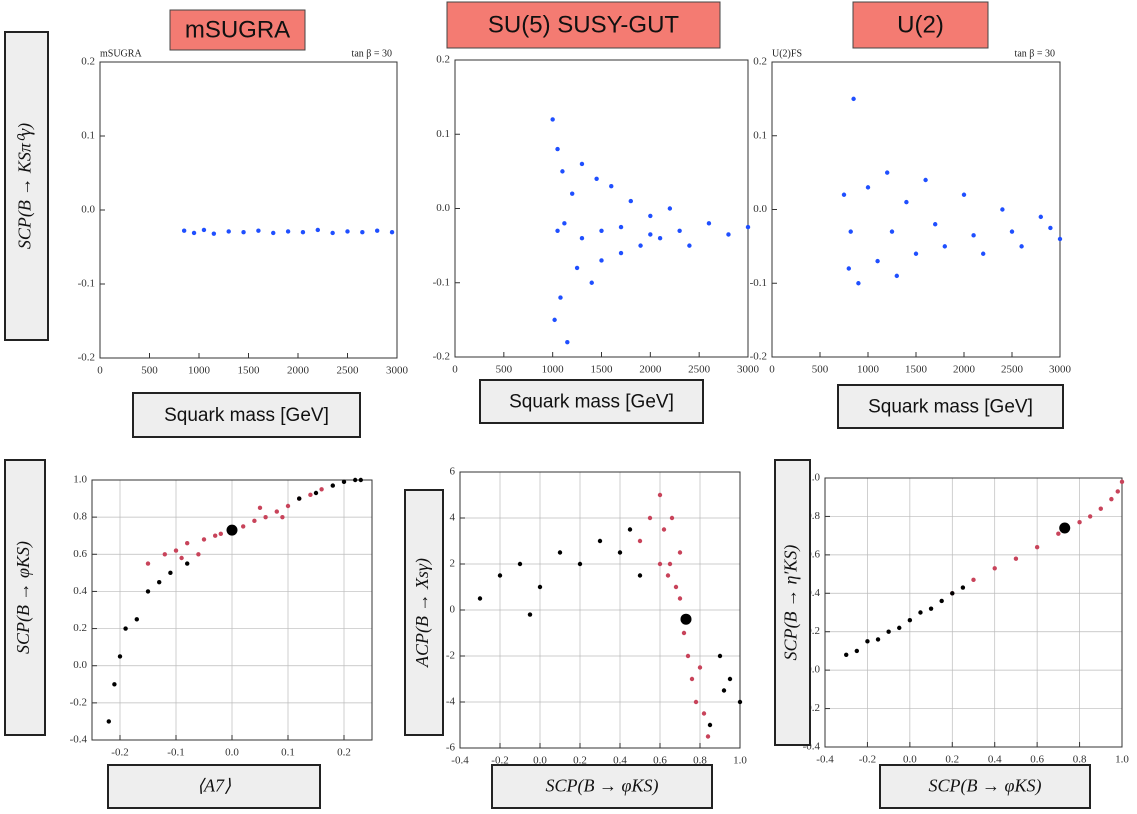 Image resolution: width=1137 pixels, height=814 pixels. What do you see at coordinates (79, 740) in the screenshot?
I see `y-tick-label: -0.4` at bounding box center [79, 740].